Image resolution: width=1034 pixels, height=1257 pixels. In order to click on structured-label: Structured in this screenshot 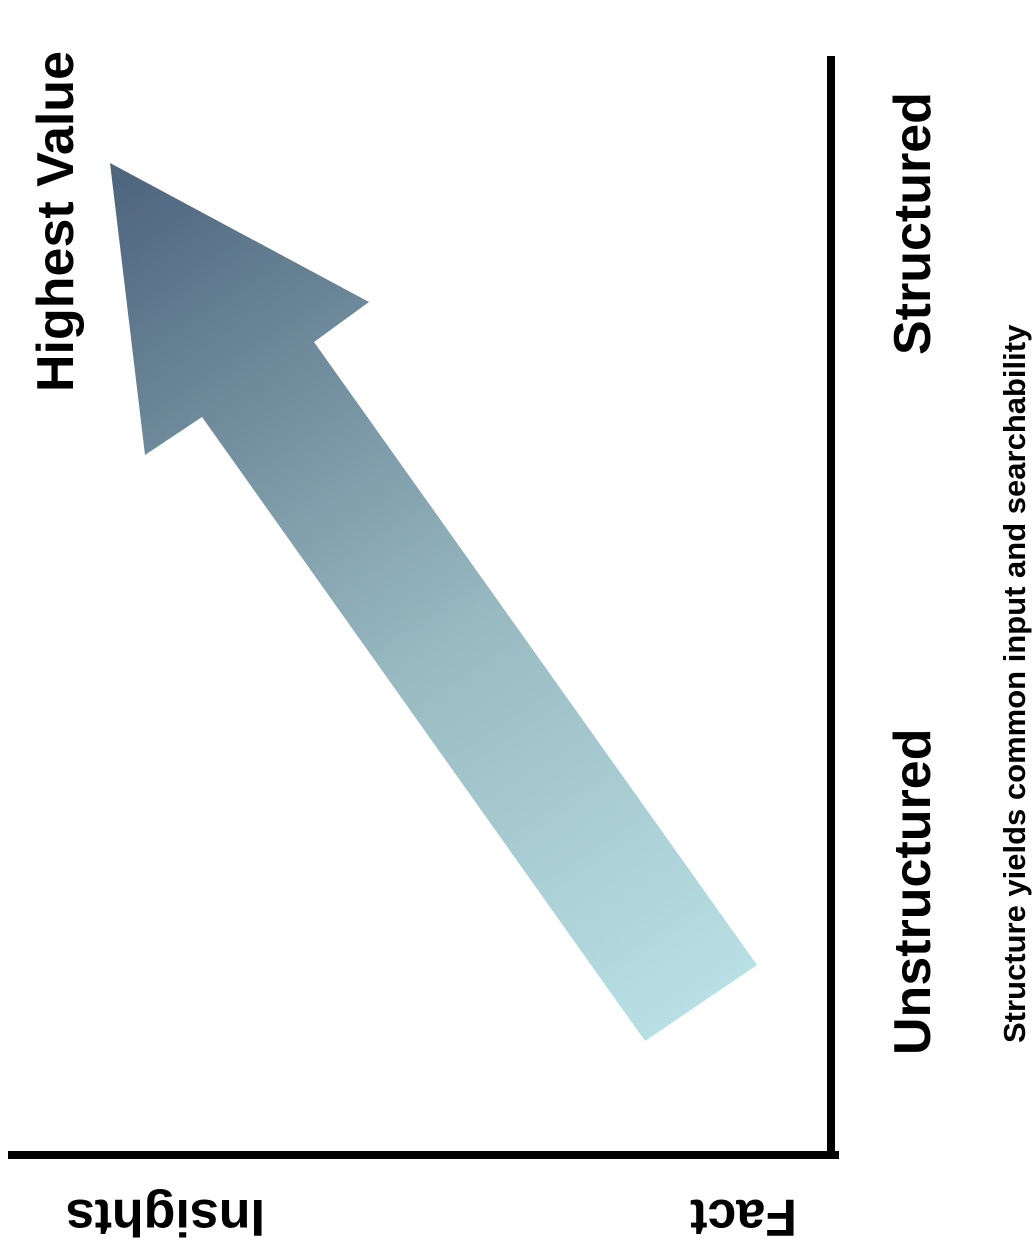, I will do `click(913, 223)`.